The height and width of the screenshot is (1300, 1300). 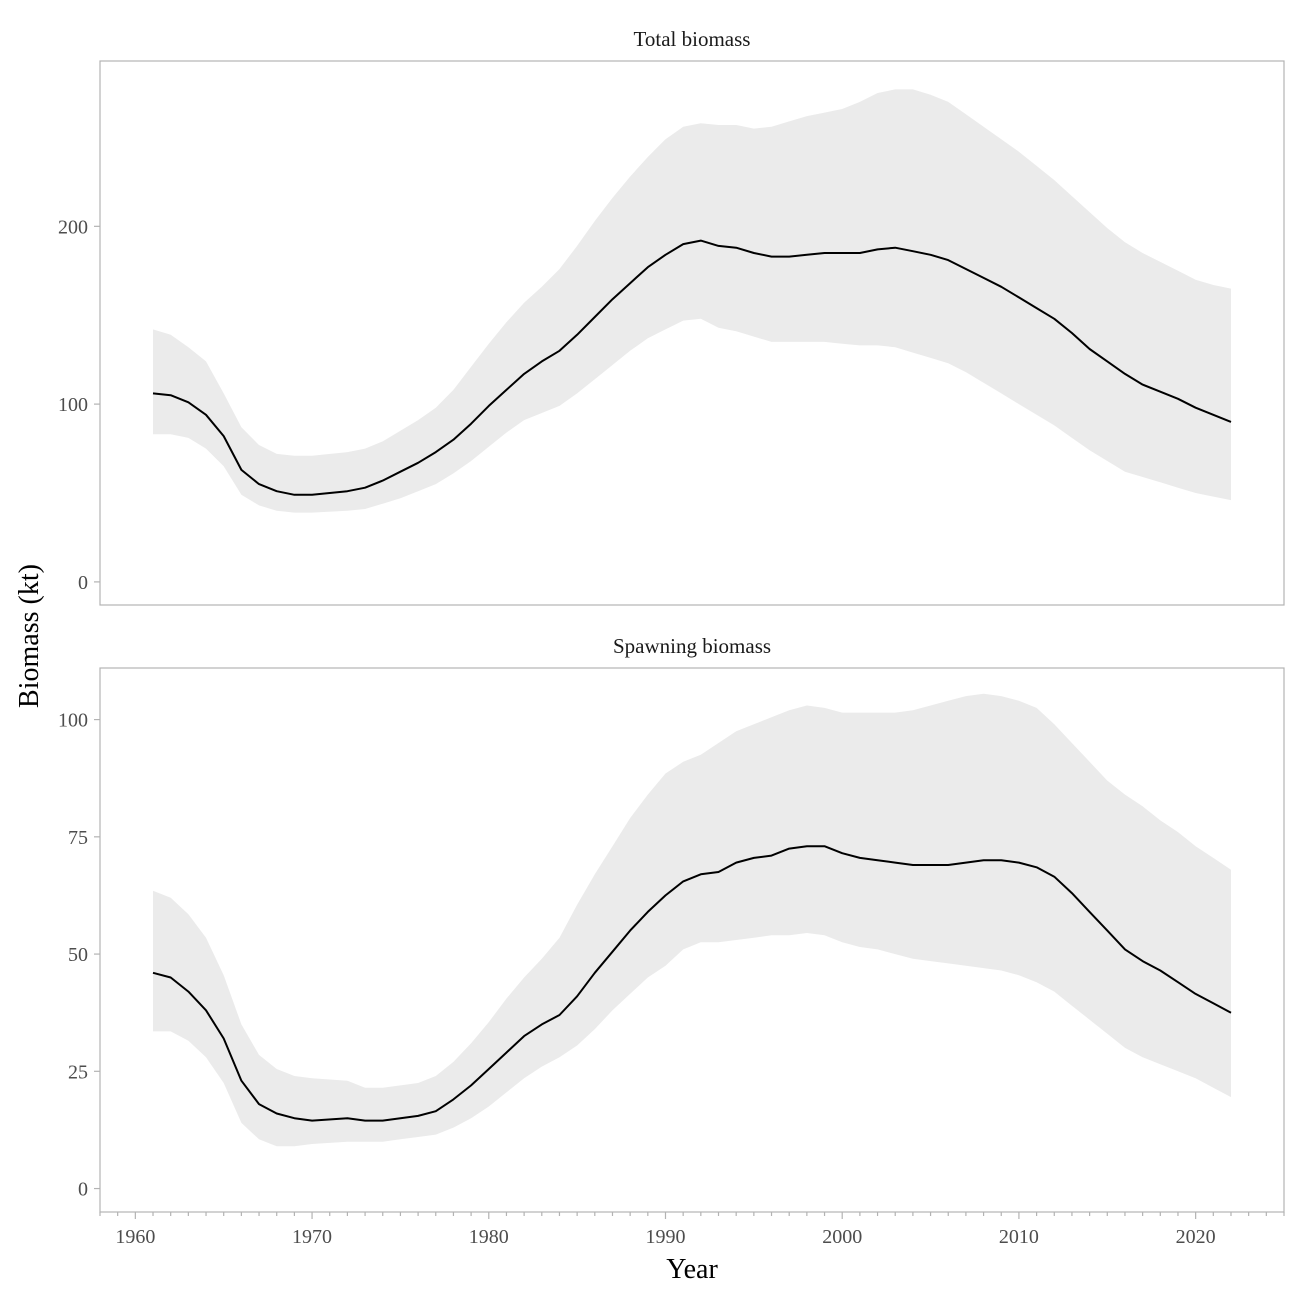 What do you see at coordinates (312, 1237) in the screenshot?
I see `x-tick-label: 1970` at bounding box center [312, 1237].